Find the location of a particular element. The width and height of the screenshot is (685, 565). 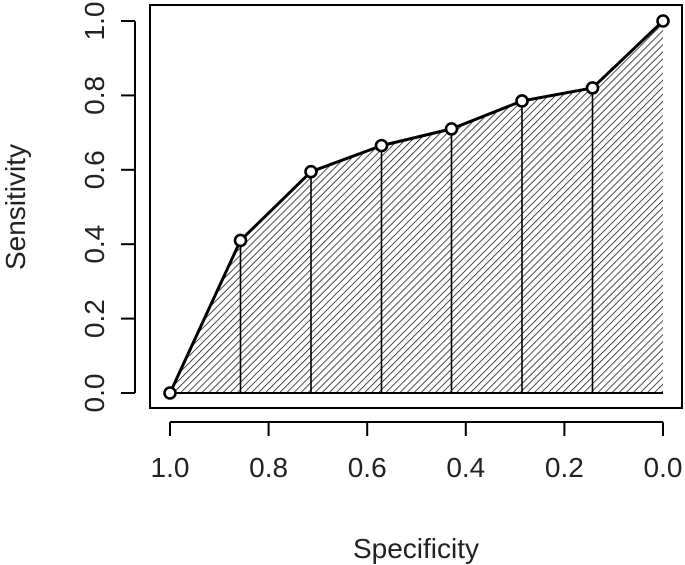

x-axis-title: Specificity is located at coordinates (416, 548).